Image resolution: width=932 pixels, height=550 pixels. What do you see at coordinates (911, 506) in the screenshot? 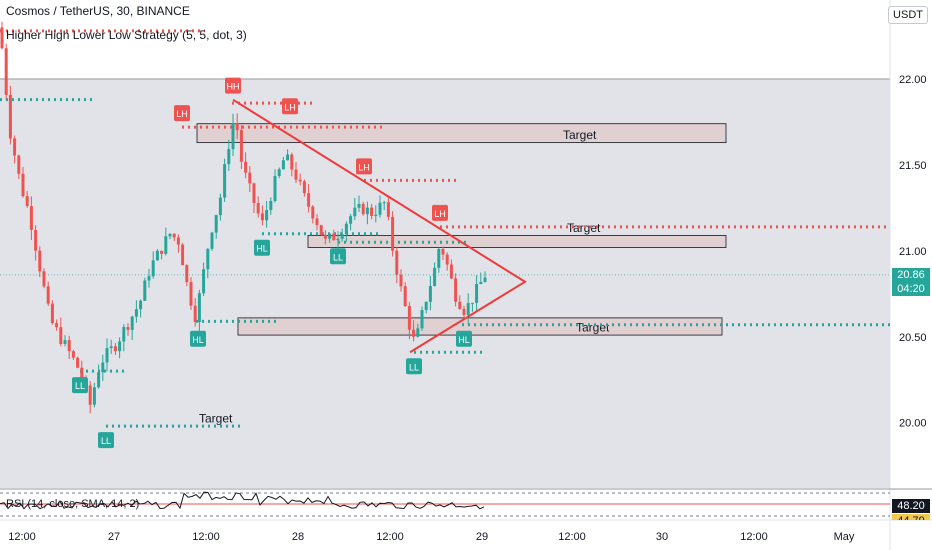
I see `rsi-value-tag: 48.20` at bounding box center [911, 506].